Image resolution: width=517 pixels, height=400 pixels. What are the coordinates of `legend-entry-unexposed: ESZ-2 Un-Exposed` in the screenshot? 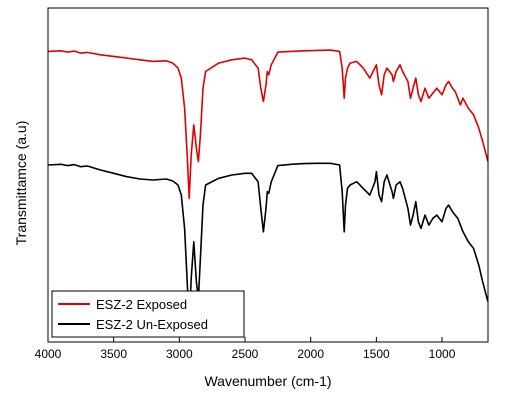 It's located at (152, 324).